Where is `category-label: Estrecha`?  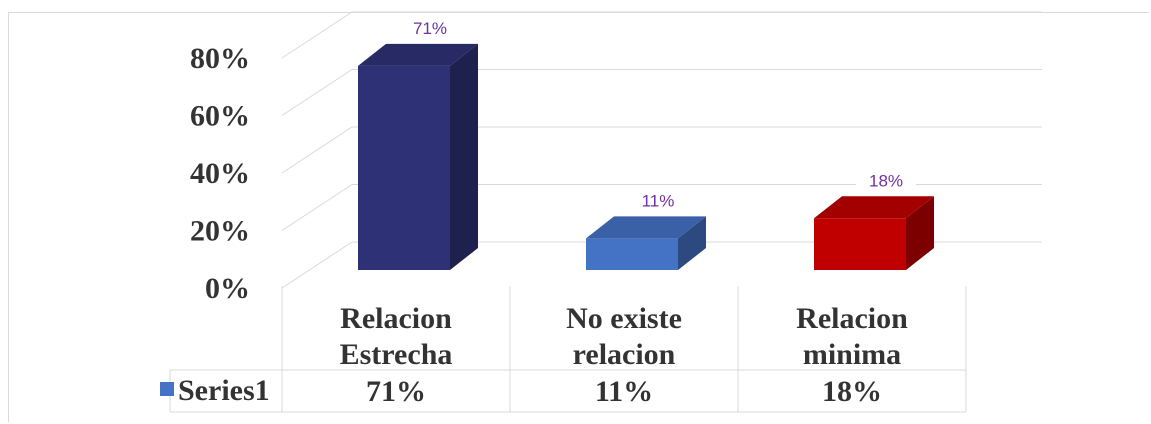
category-label: Estrecha is located at coordinates (396, 354).